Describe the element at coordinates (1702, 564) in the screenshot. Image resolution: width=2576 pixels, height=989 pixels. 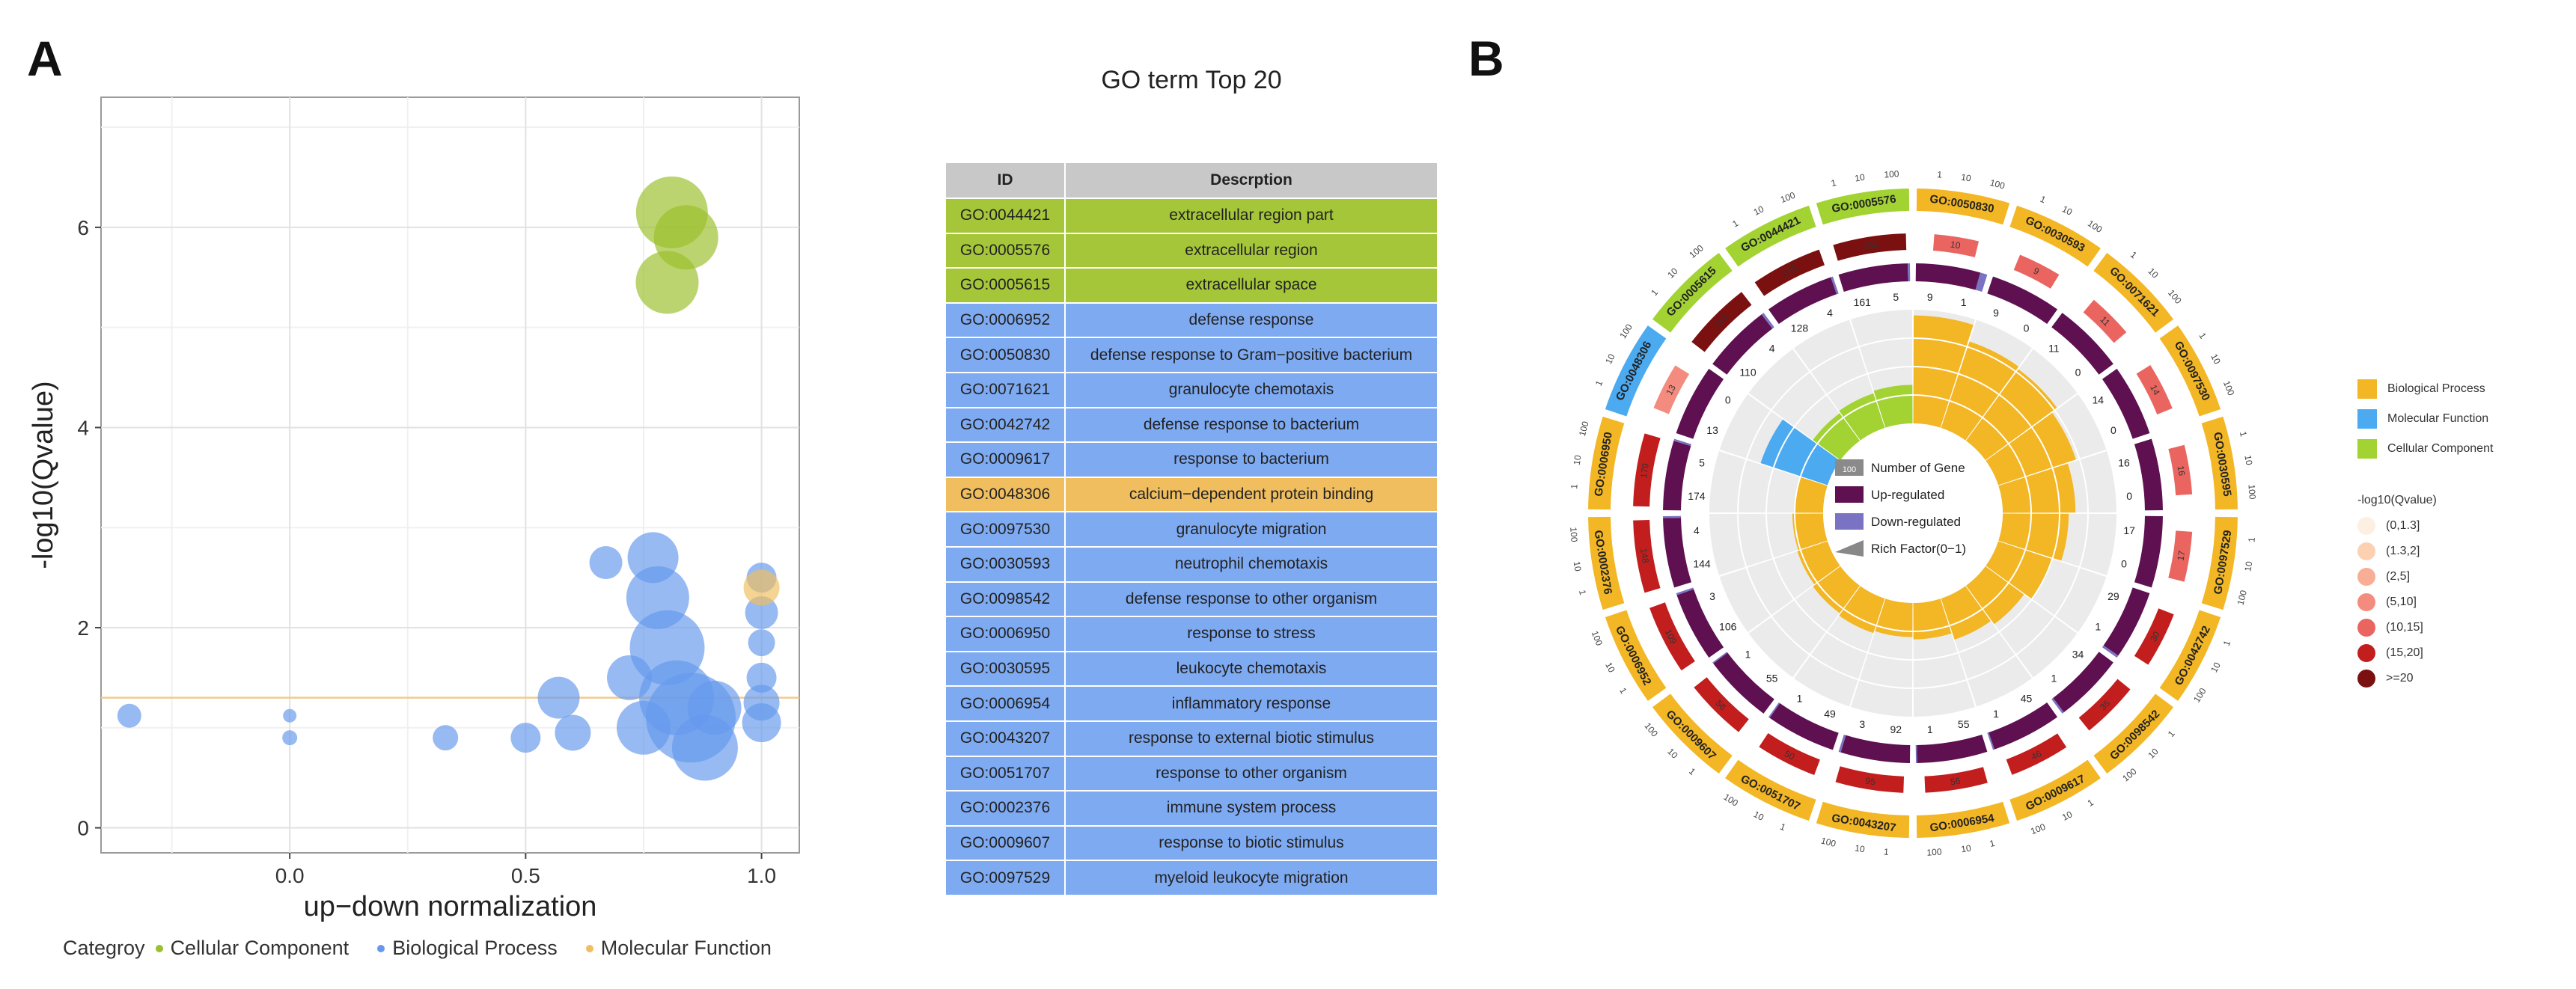
I see `up-count-label: 144` at that location.